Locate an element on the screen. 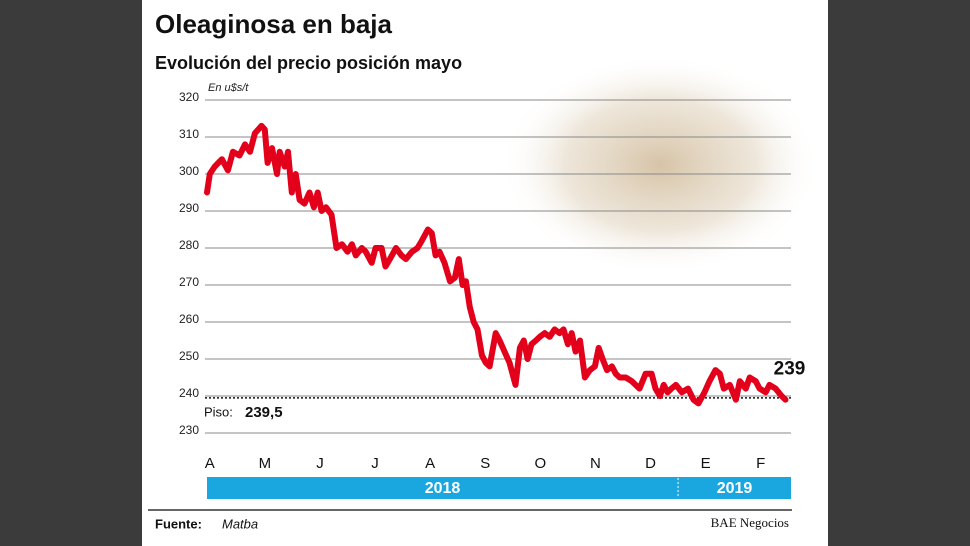 The image size is (970, 546). y-tick-label: 270 is located at coordinates (189, 282).